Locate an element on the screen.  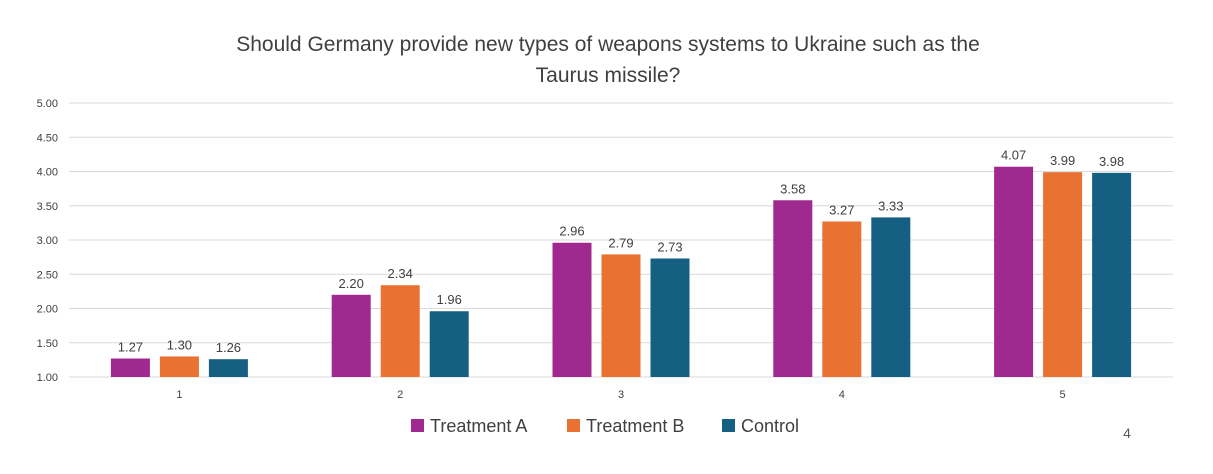
x-tick-label: 3 is located at coordinates (621, 395).